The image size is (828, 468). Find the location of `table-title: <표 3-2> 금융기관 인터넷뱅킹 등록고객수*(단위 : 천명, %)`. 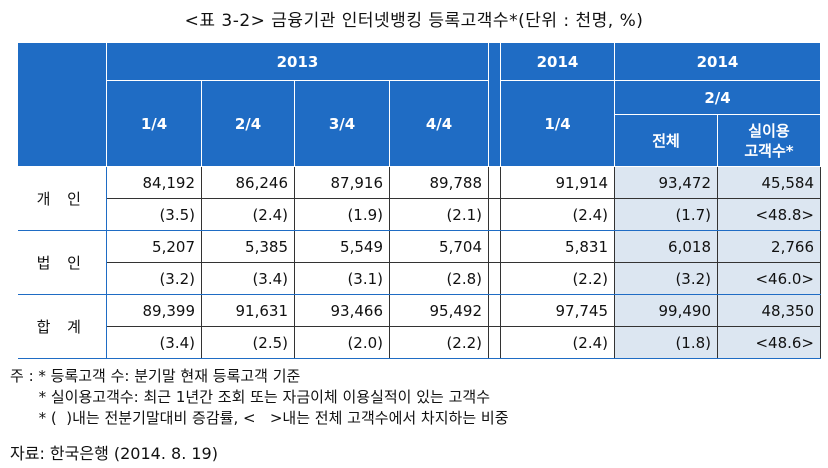

table-title: <표 3-2> 금융기관 인터넷뱅킹 등록고객수*(단위 : 천명, %) is located at coordinates (414, 21).